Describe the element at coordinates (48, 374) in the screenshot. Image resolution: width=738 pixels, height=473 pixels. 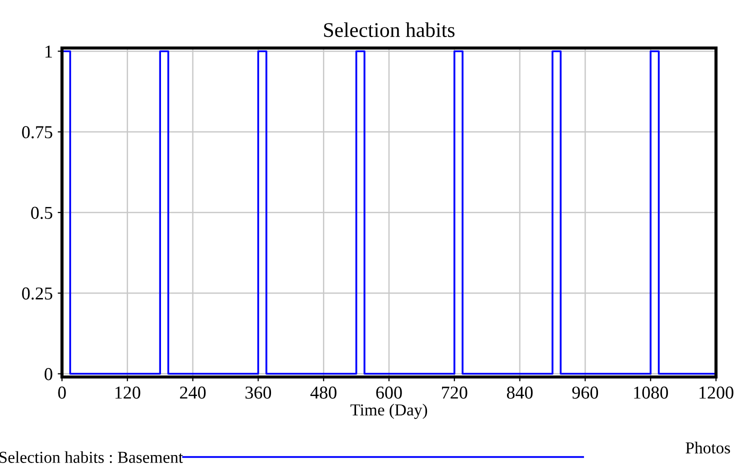
I see `y-tick-label: 0` at that location.